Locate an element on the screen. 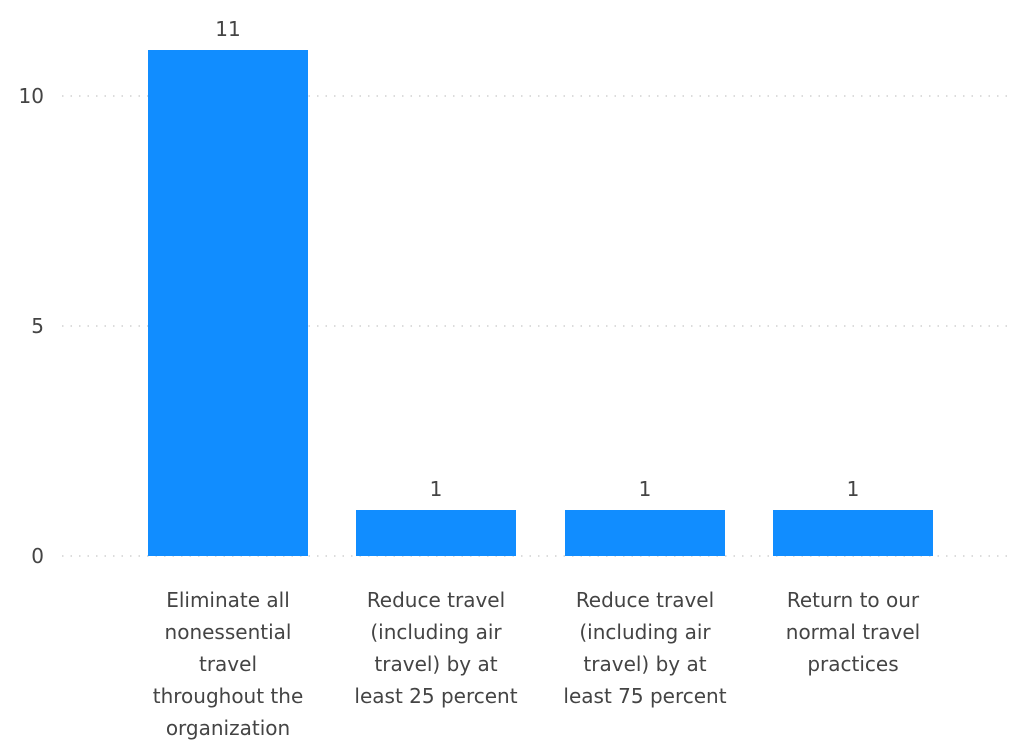  data-label: 11 is located at coordinates (227, 29).